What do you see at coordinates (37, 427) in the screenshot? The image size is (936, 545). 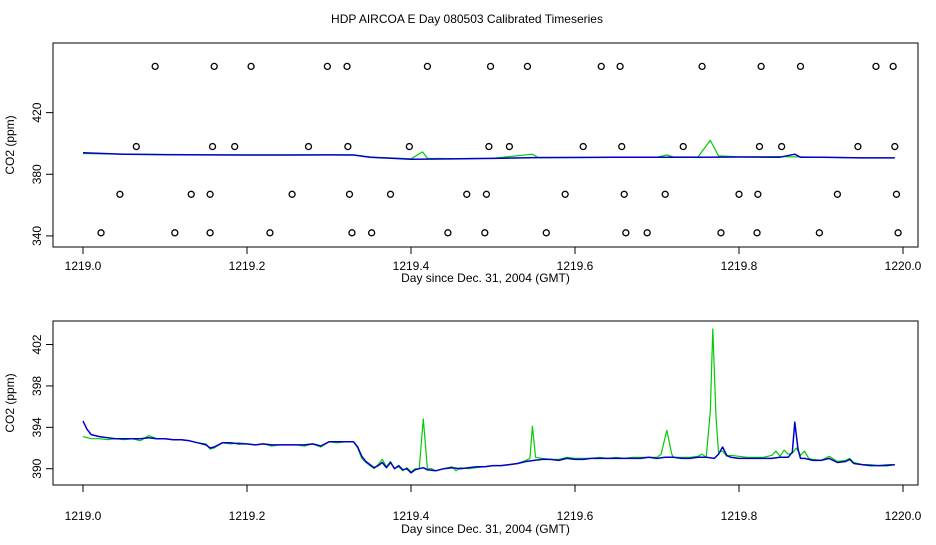 I see `y-tick-label: 394` at bounding box center [37, 427].